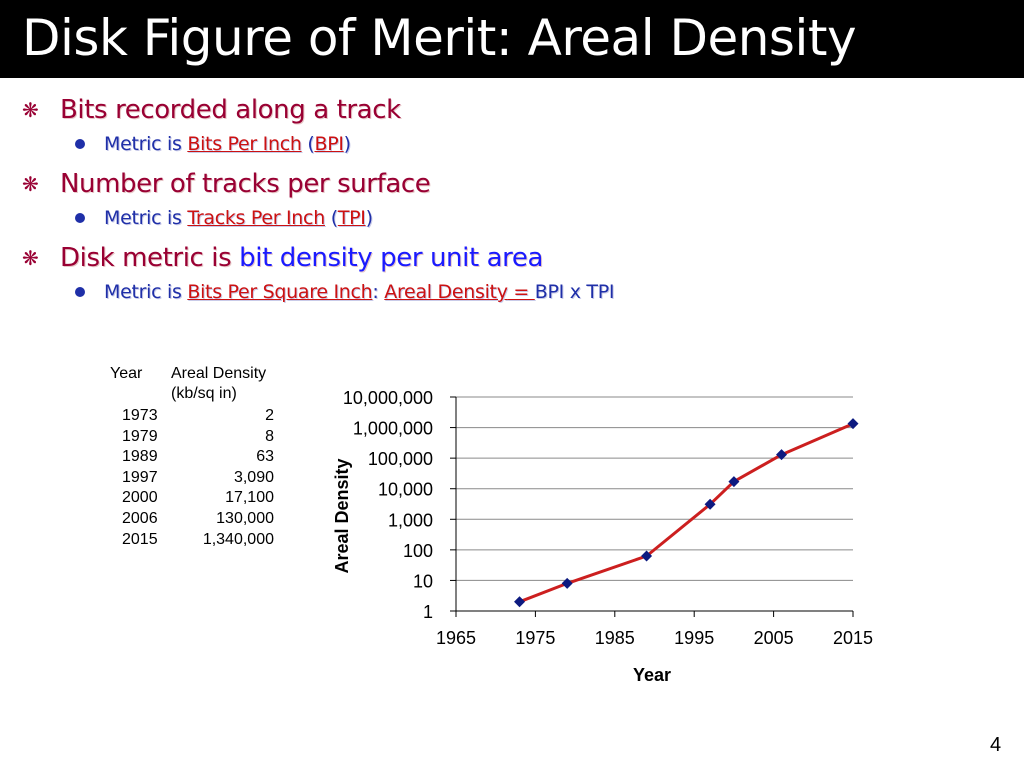 This screenshot has width=1024, height=768. I want to click on bits-per-square-inch-link: Bits Per Square Inch, so click(280, 292).